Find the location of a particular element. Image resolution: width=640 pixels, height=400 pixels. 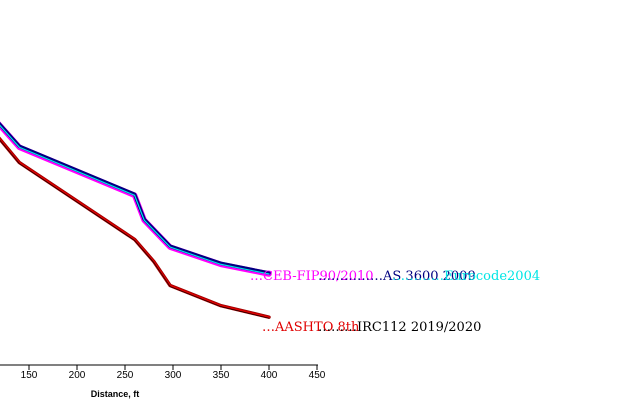

series-label-1: ……………AS 3600 2009 is located at coordinates (397, 276).